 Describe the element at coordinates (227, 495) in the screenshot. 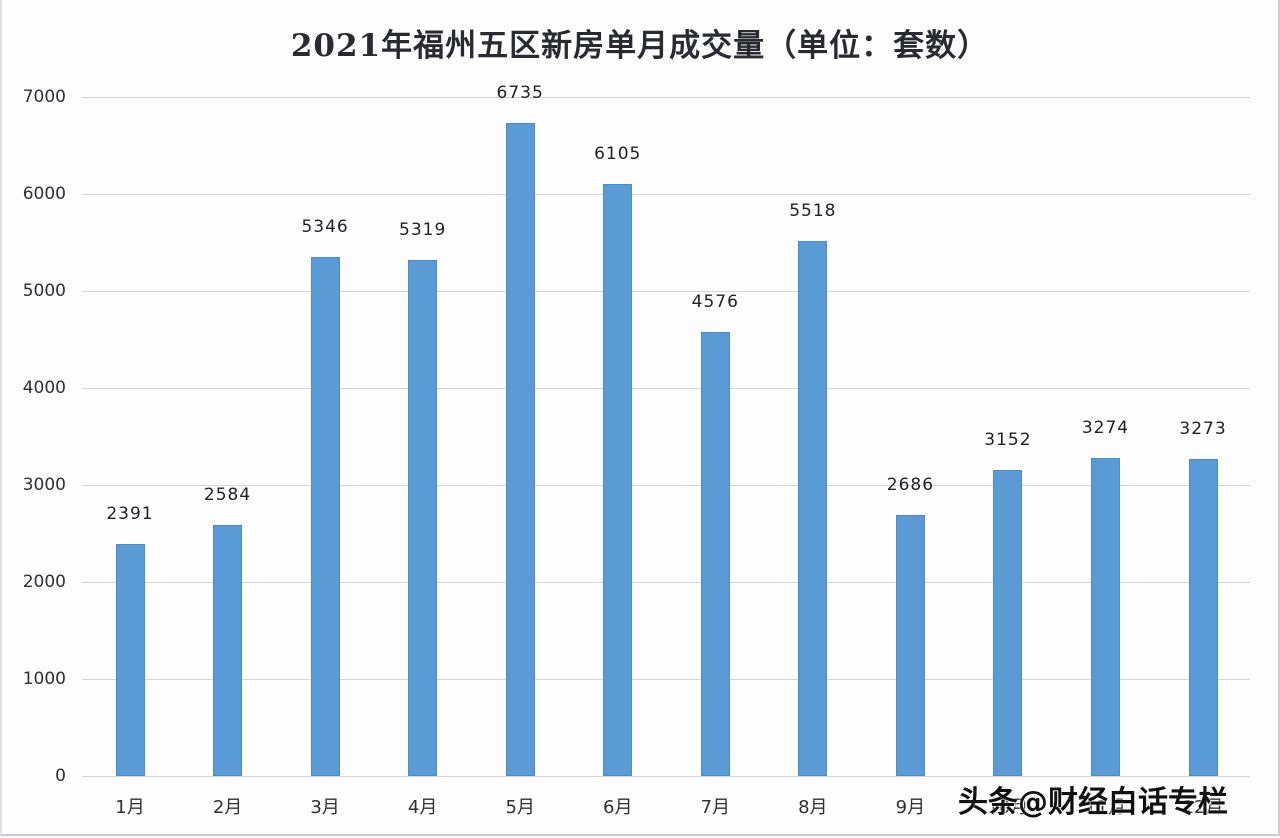

I see `data-label: 2584` at that location.